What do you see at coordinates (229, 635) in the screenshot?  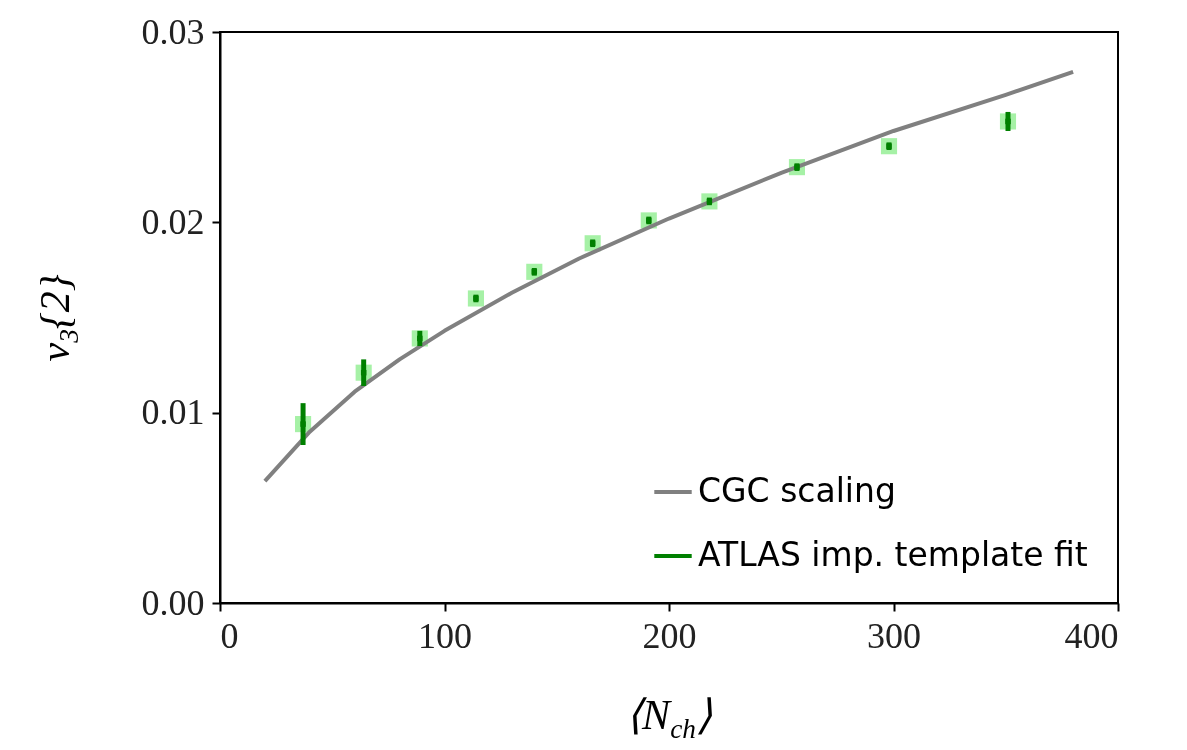 I see `x-tick-label: 0` at bounding box center [229, 635].